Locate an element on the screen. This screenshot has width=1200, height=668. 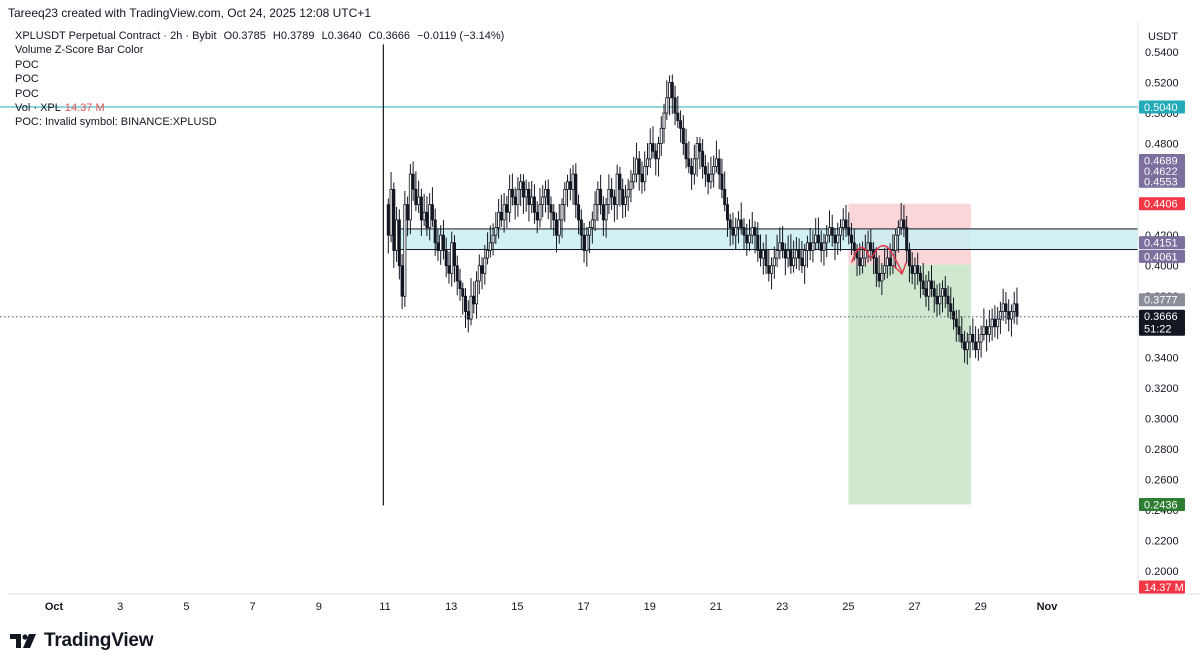
indicator-poc-1: POC is located at coordinates (27, 64).